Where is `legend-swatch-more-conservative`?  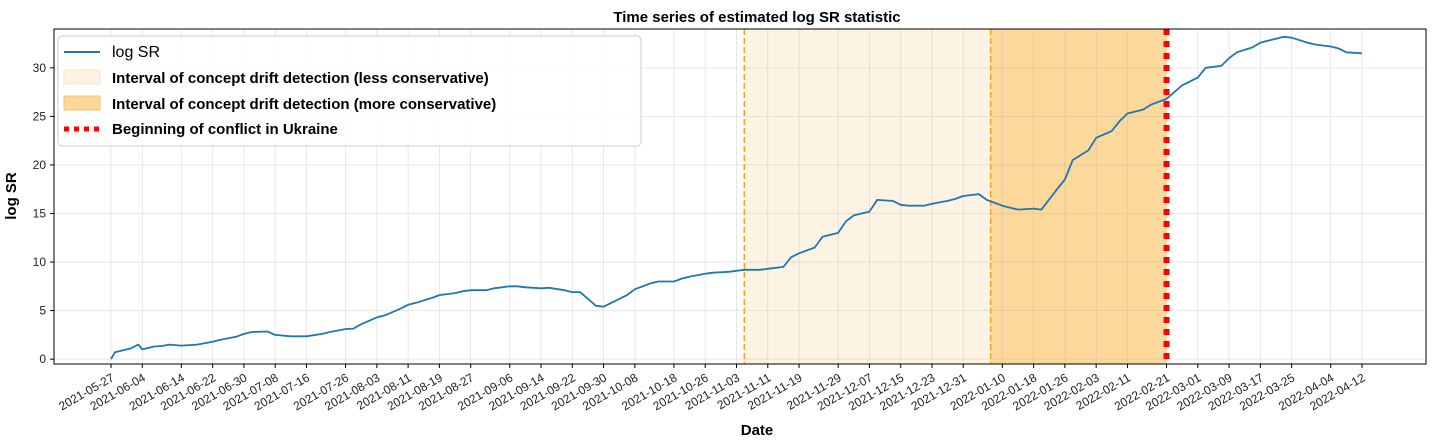 legend-swatch-more-conservative is located at coordinates (82, 103).